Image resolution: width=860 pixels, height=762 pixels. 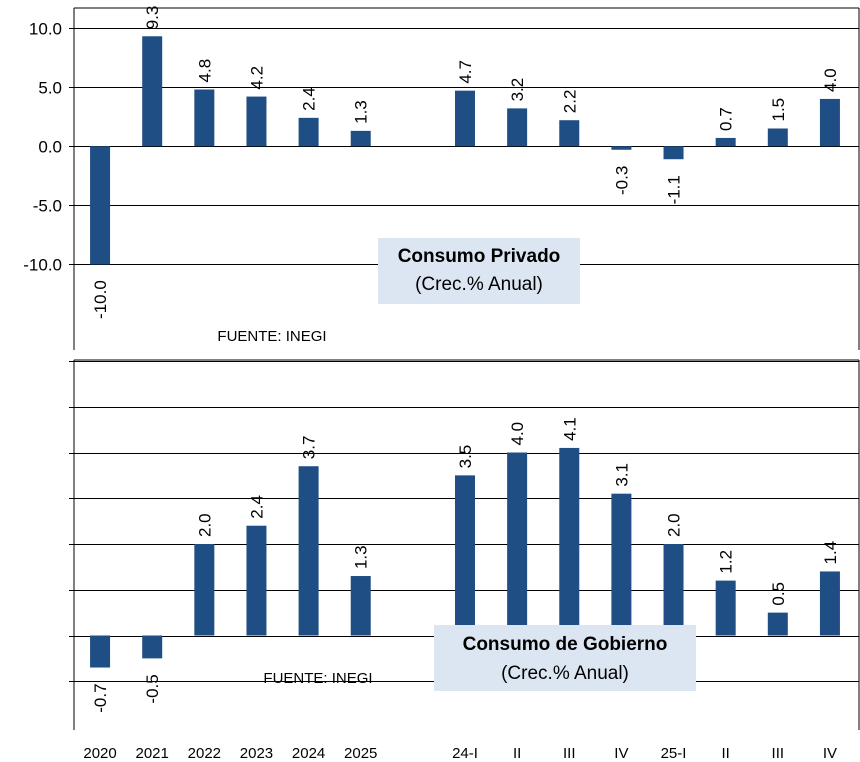 What do you see at coordinates (621, 180) in the screenshot?
I see `value-label: -0.3` at bounding box center [621, 180].